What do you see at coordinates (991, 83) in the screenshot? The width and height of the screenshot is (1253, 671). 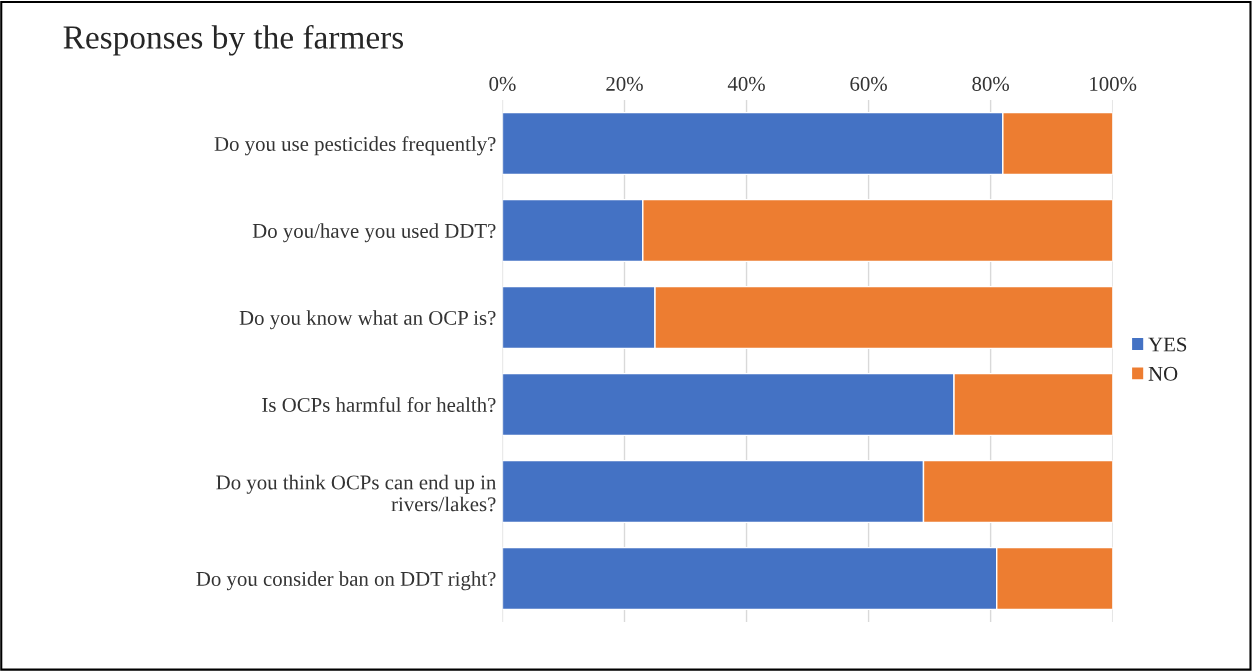 I see `x-tick-label: 80%` at bounding box center [991, 83].